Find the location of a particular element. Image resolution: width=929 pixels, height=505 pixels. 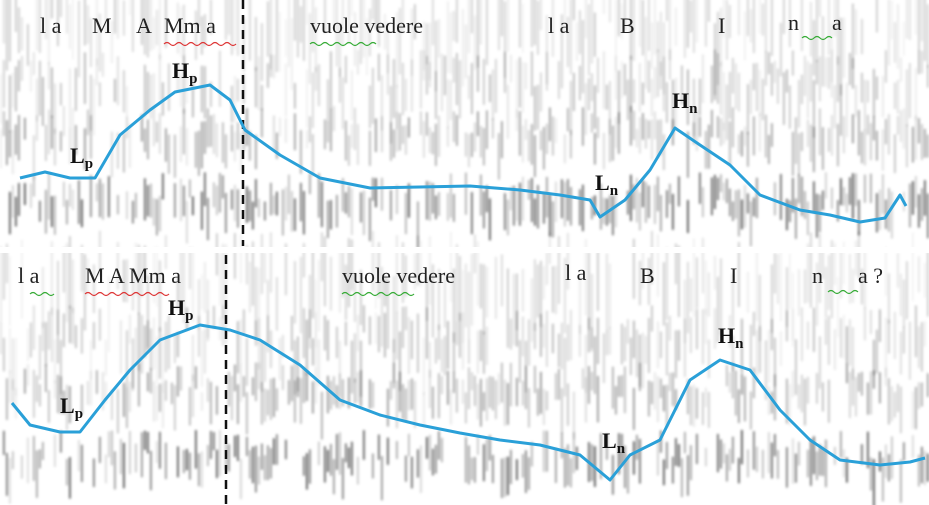

tone-sub: n is located at coordinates (621, 449).